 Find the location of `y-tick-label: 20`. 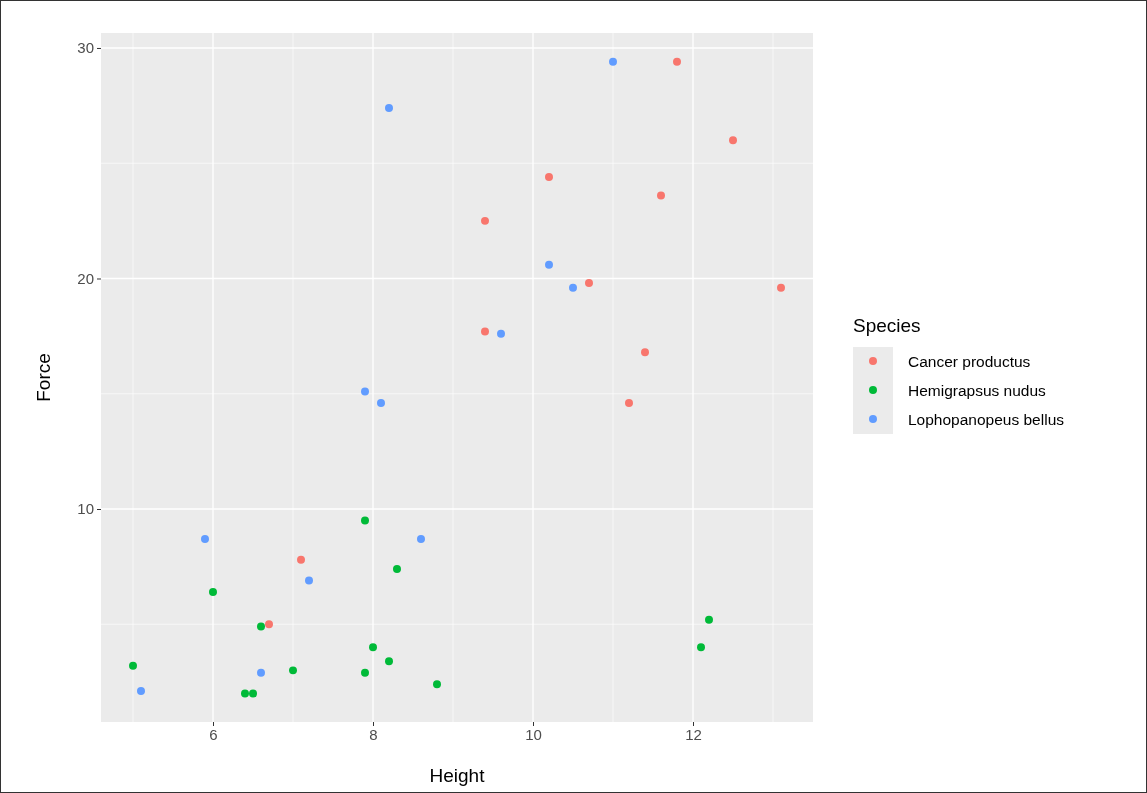

y-tick-label: 20 is located at coordinates (85, 278).